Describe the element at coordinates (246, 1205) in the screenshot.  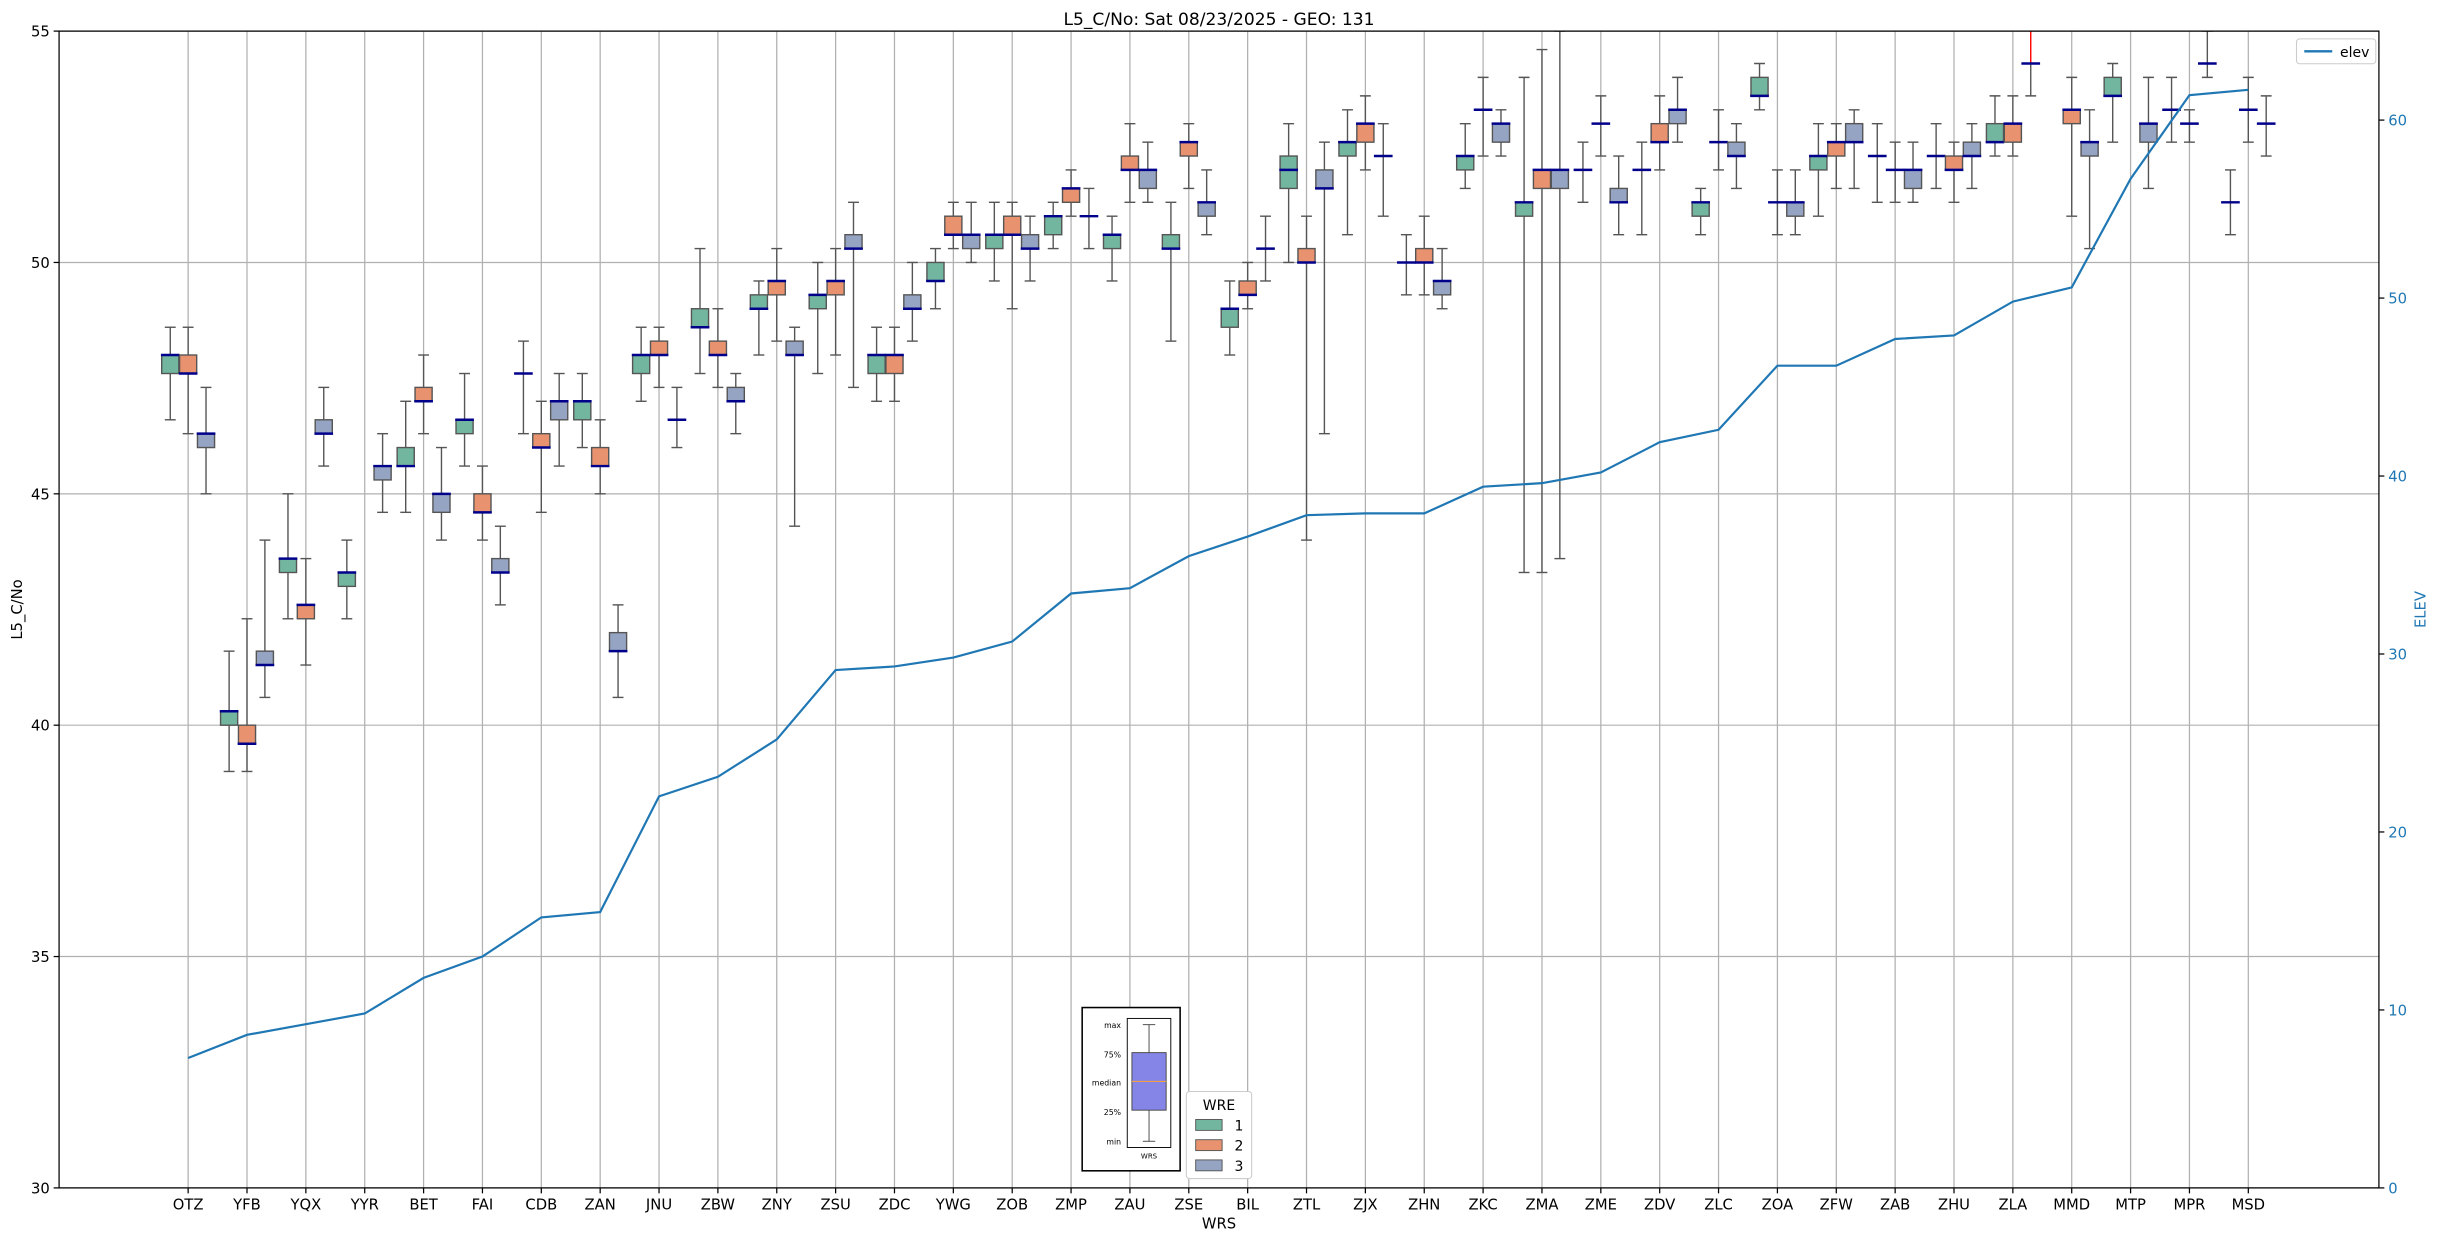
I see `x-tick-label: YFB` at that location.